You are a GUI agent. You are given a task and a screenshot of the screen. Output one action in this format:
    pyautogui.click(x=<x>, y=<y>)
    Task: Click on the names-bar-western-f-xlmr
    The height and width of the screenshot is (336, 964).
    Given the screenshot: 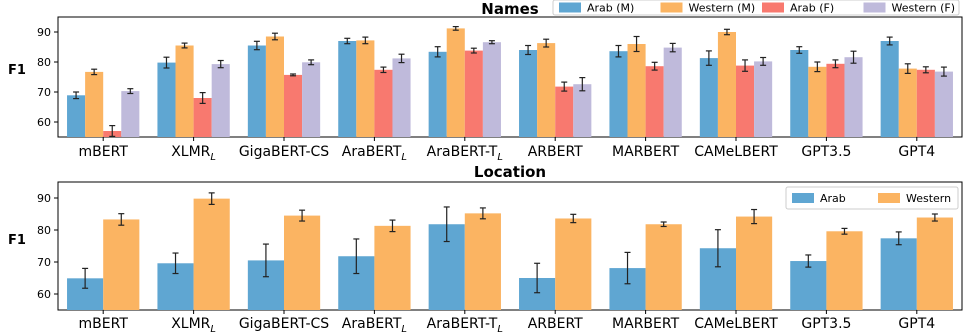 What is the action you would take?
    pyautogui.click(x=220, y=100)
    